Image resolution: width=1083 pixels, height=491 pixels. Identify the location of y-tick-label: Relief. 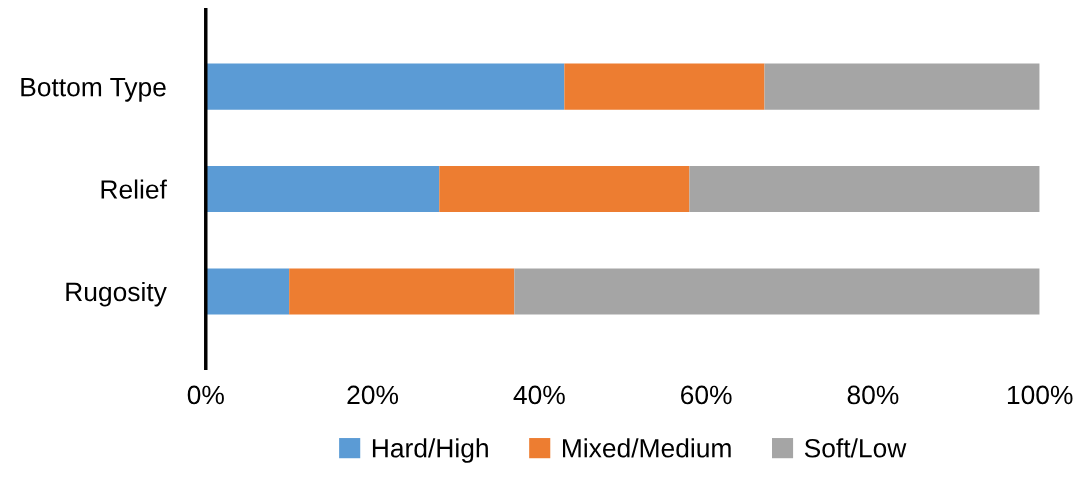
(134, 189).